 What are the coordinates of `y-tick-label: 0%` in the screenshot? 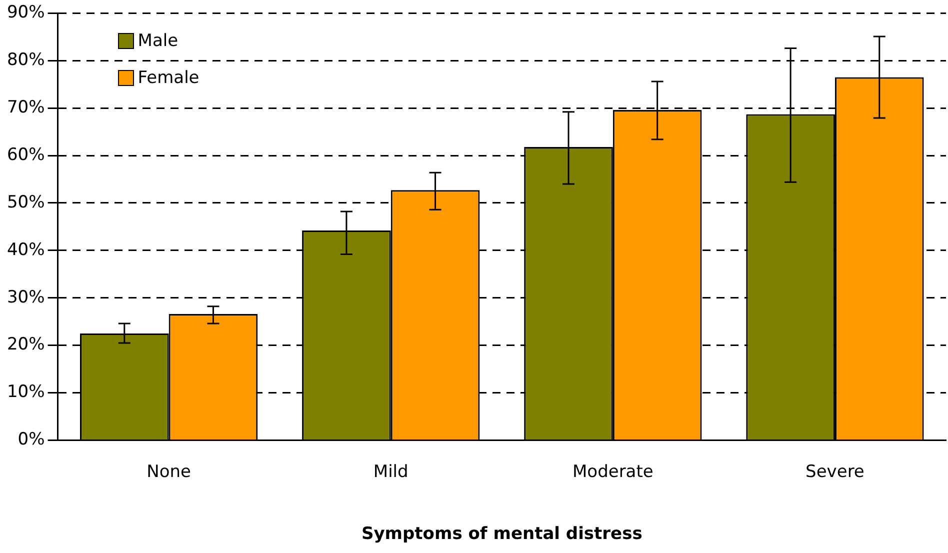 It's located at (31, 440).